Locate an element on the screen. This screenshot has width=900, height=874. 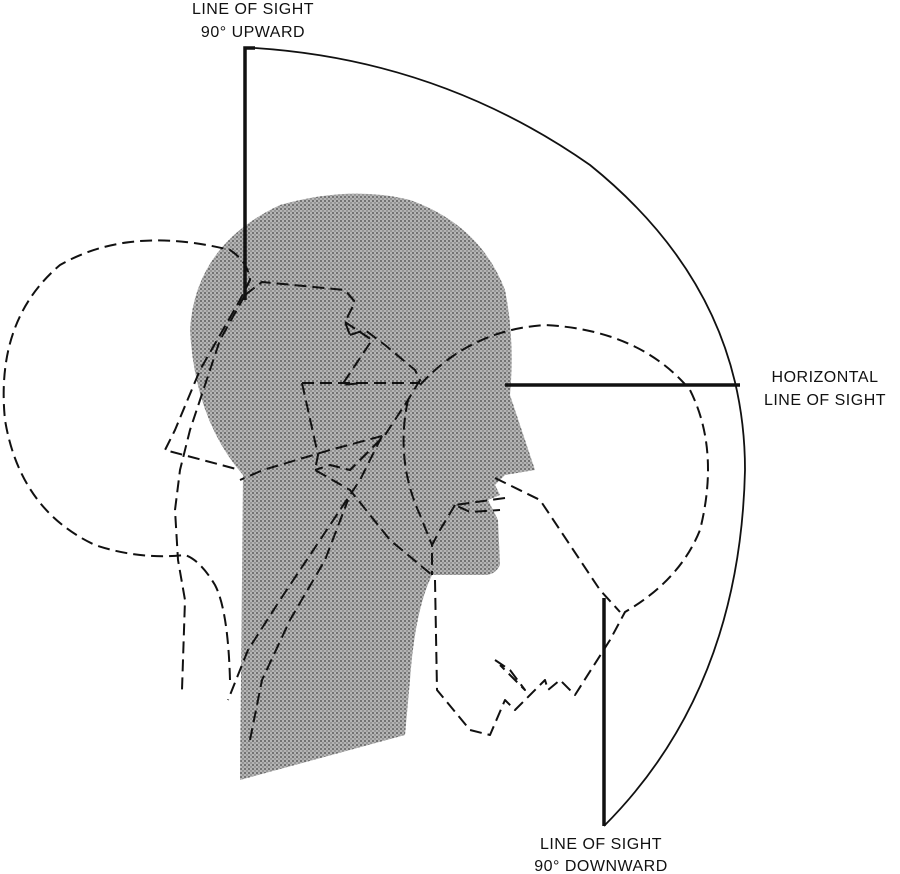
label-horizontal-line2: LINE OF SIGHT is located at coordinates (825, 400).